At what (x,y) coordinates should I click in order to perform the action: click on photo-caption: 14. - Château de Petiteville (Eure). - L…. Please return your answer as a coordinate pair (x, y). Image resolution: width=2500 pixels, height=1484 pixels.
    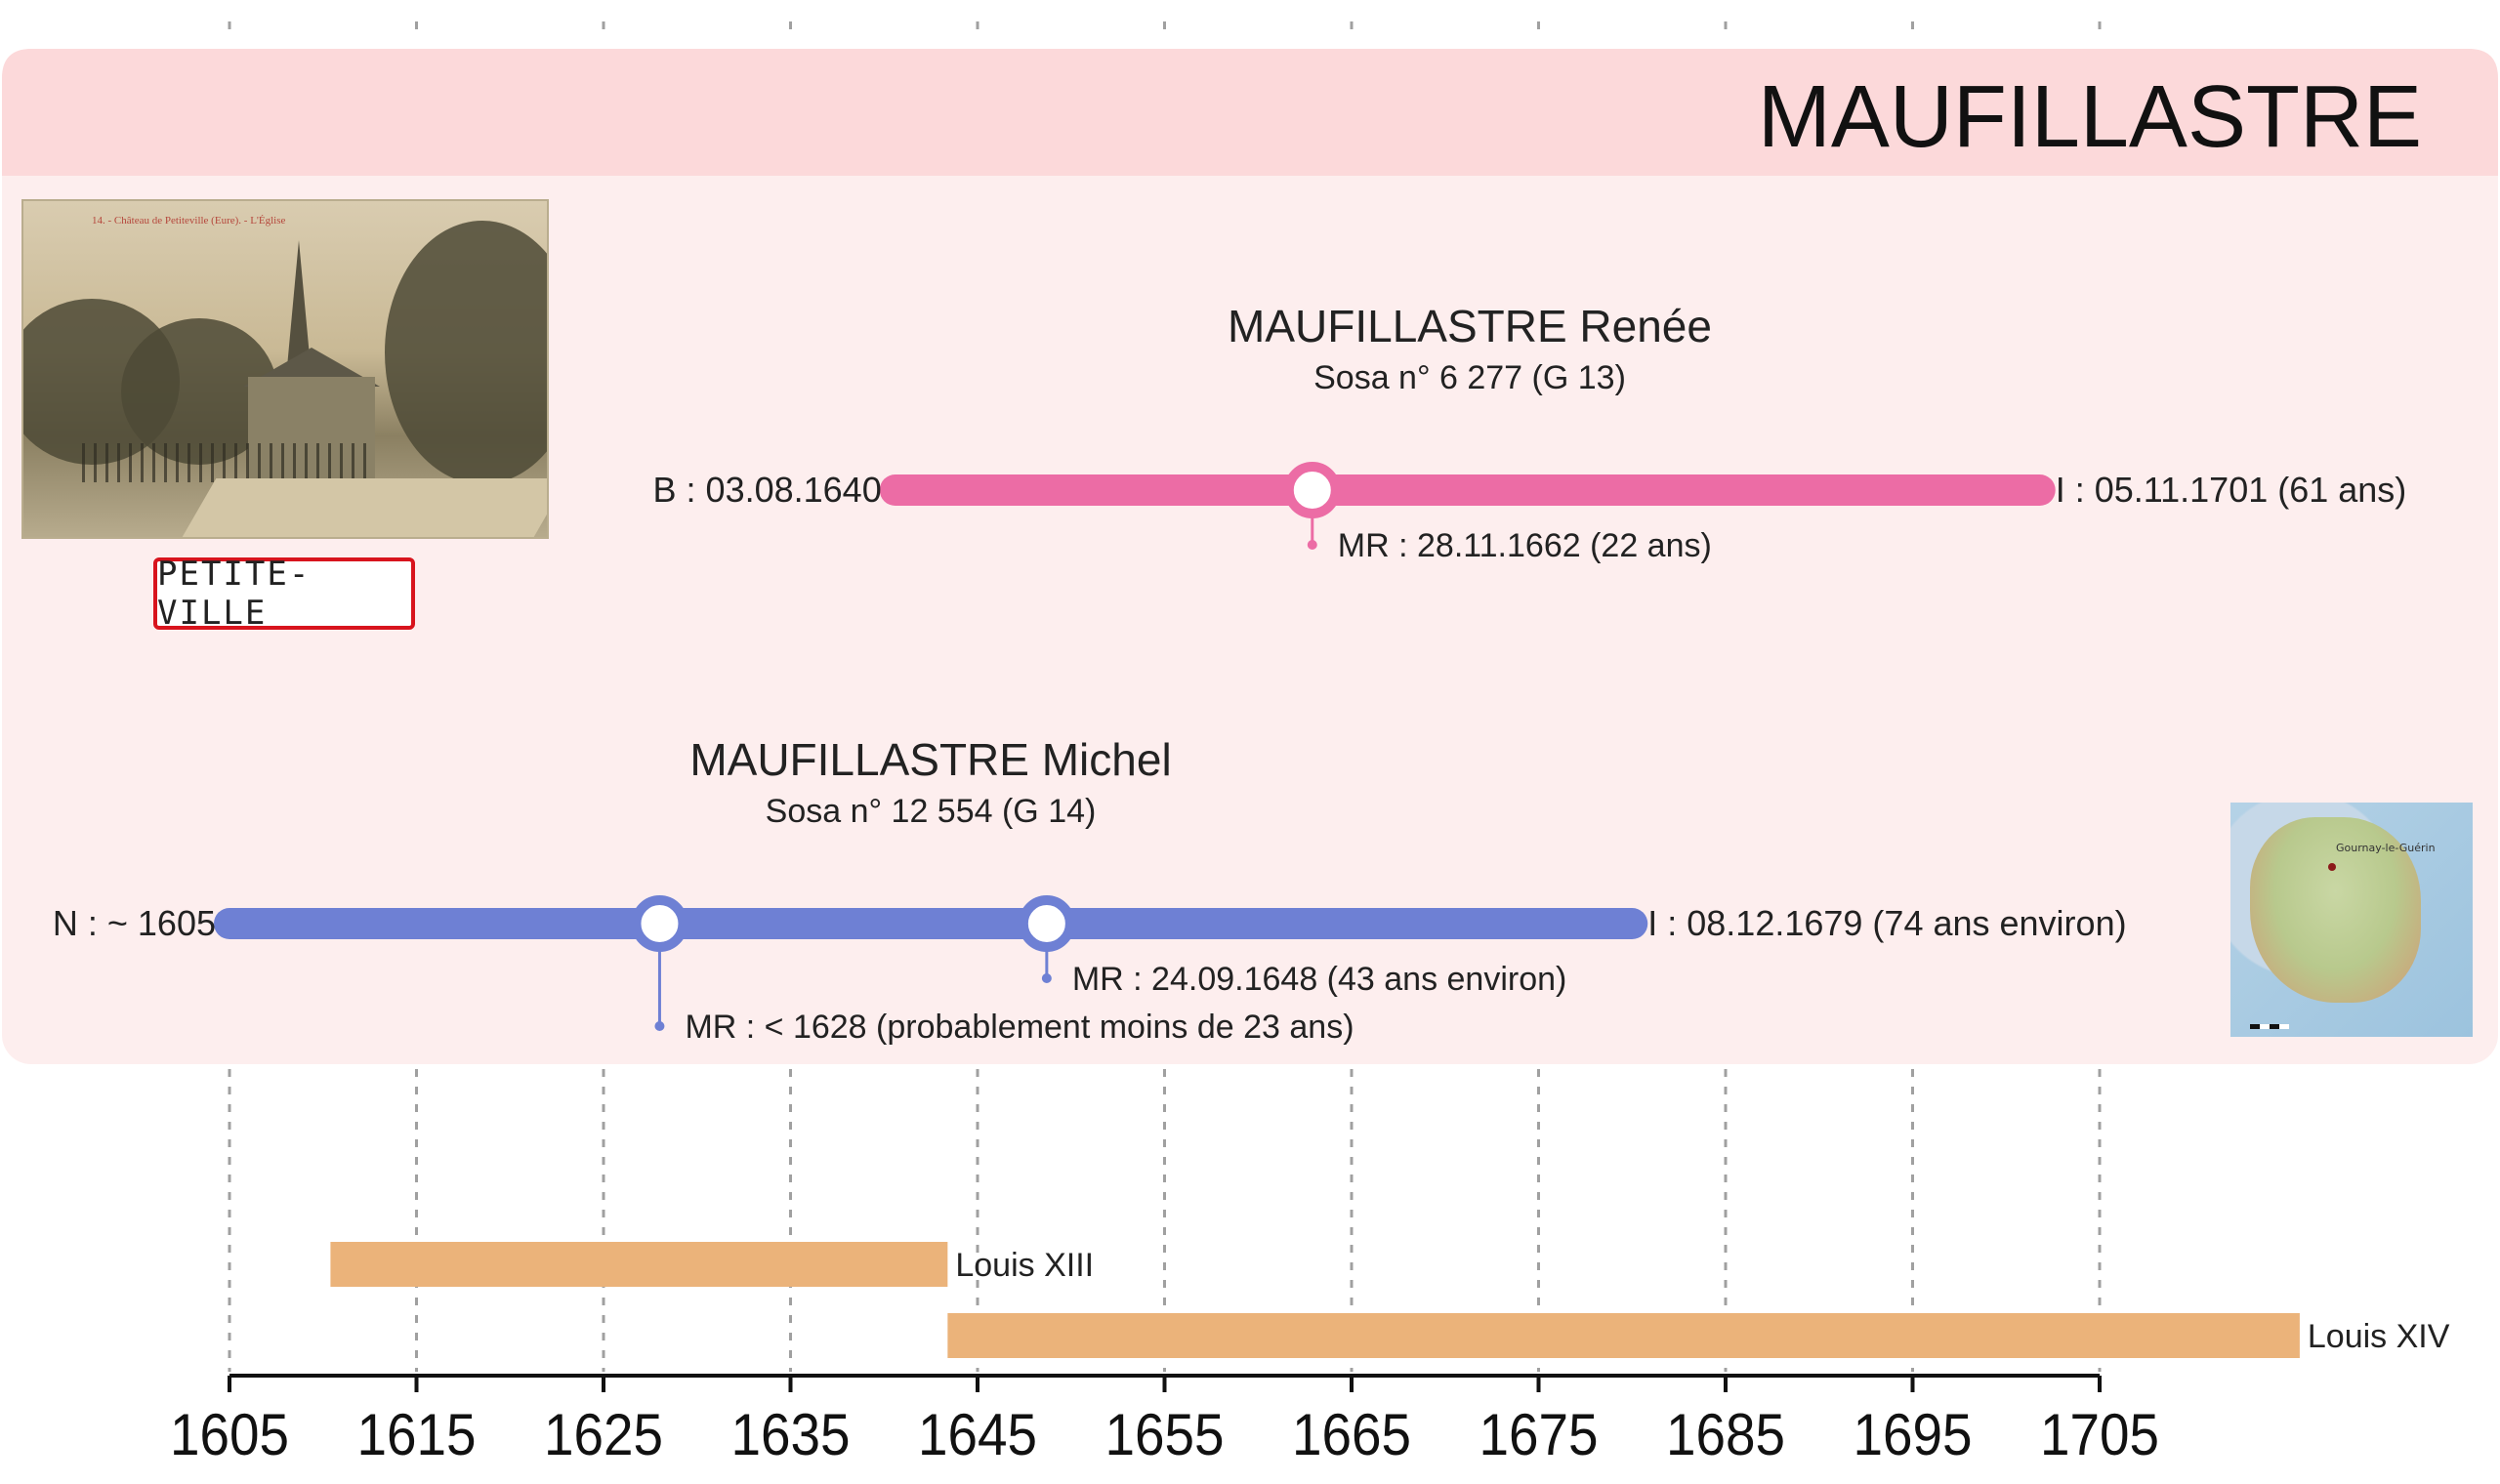
    Looking at the image, I should click on (189, 221).